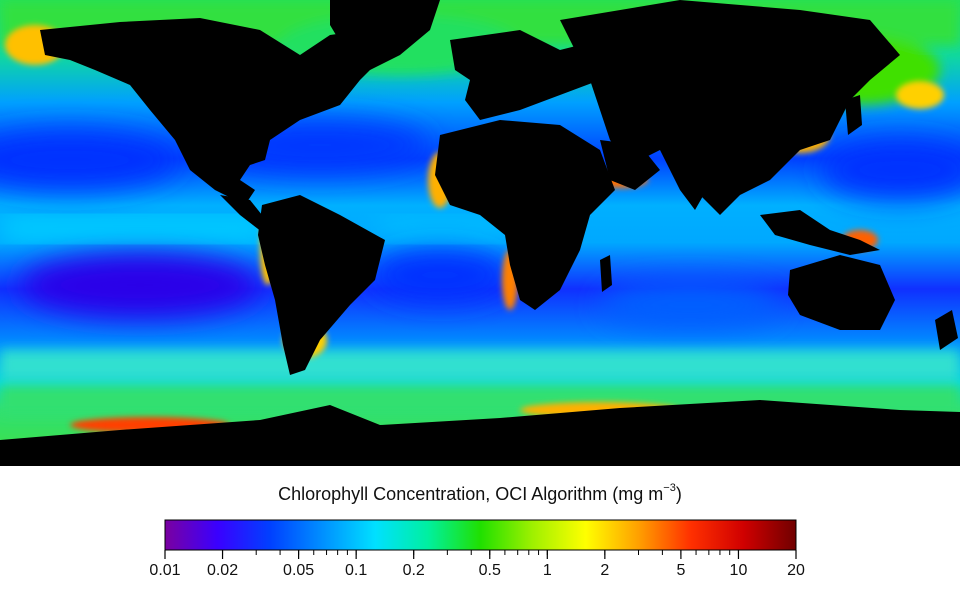  What do you see at coordinates (841, 292) in the screenshot?
I see `land-australia` at bounding box center [841, 292].